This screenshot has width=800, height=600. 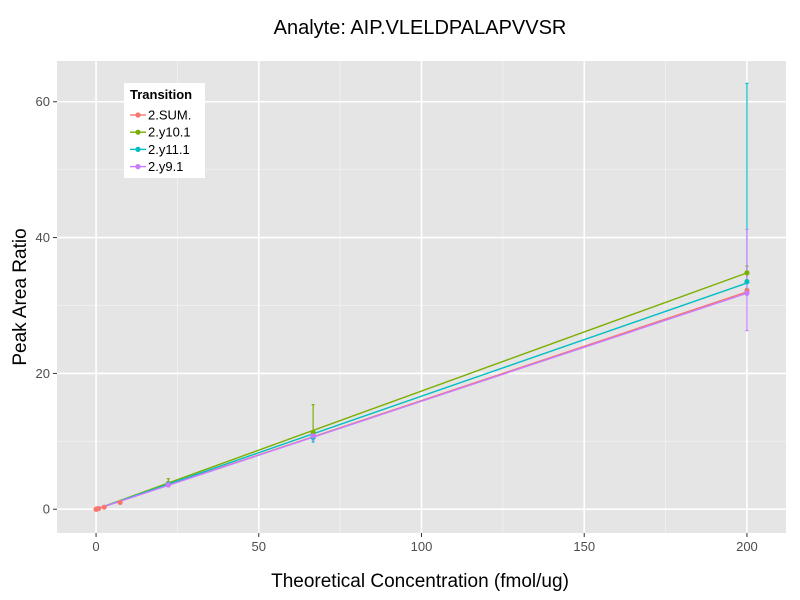 I want to click on x-tick-label: 0, so click(x=95, y=546).